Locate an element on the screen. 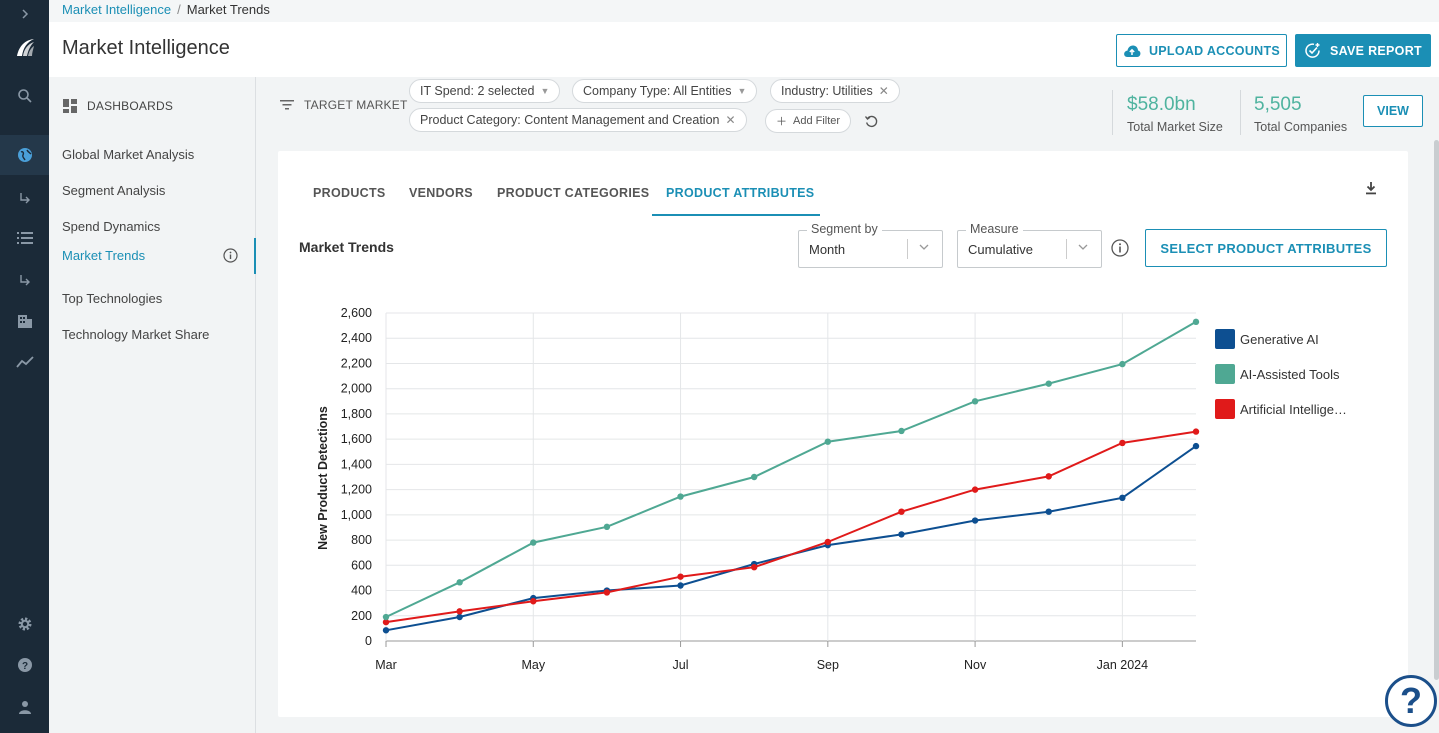  sidebar-item-segment-analysis: Segment Analysis is located at coordinates (114, 190).